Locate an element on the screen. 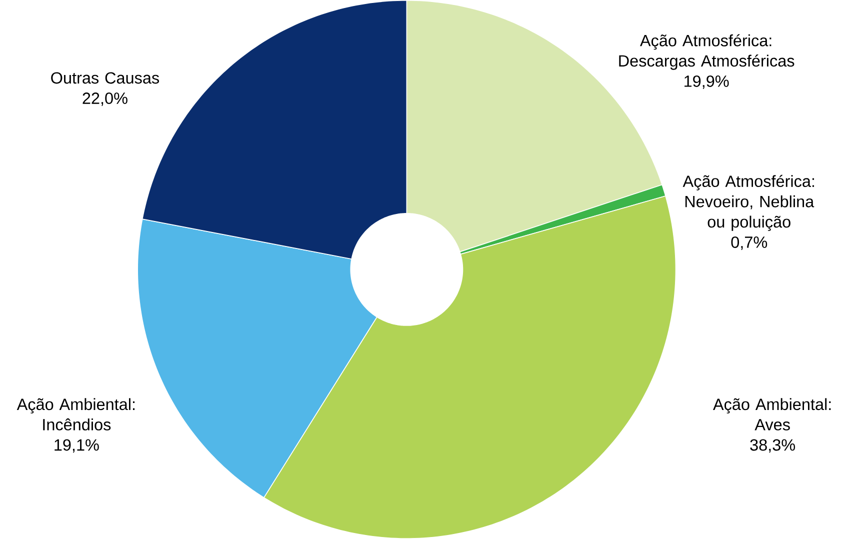 This screenshot has height=539, width=849. data-label: 0,7% is located at coordinates (749, 243).